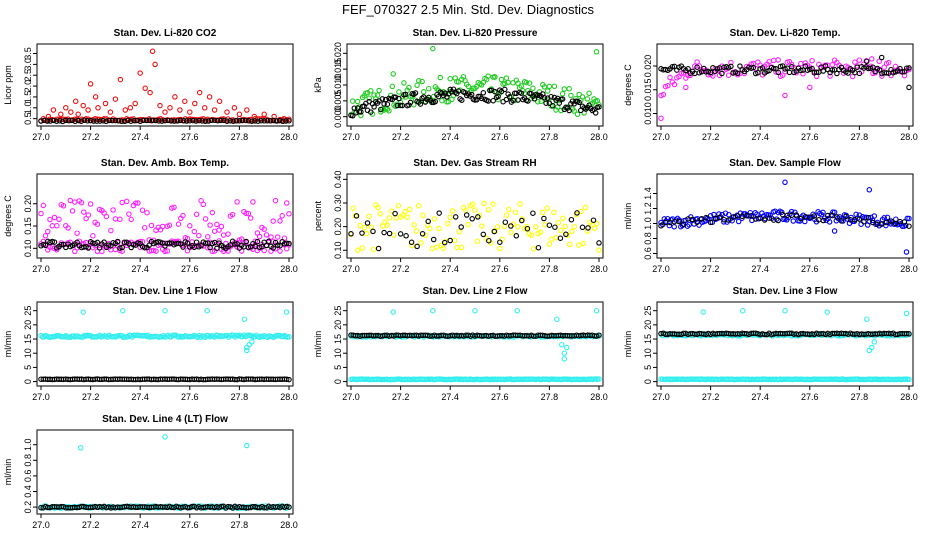 This screenshot has height=540, width=936. Describe the element at coordinates (628, 344) in the screenshot. I see `y-axis-label: ml/min` at that location.